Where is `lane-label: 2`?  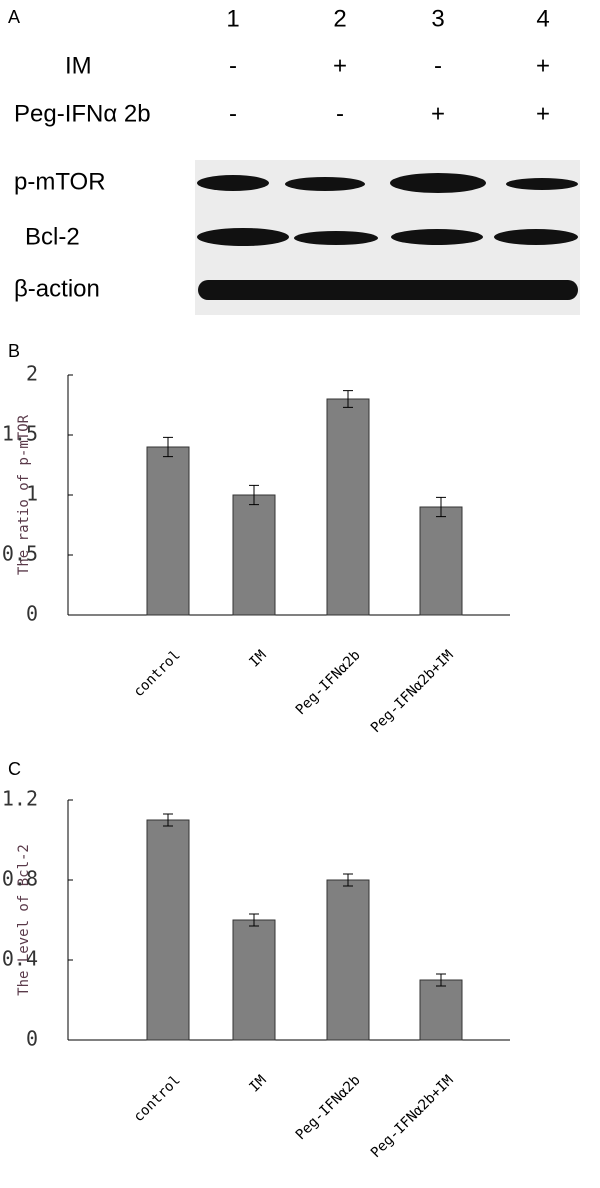 lane-label: 2 is located at coordinates (339, 18).